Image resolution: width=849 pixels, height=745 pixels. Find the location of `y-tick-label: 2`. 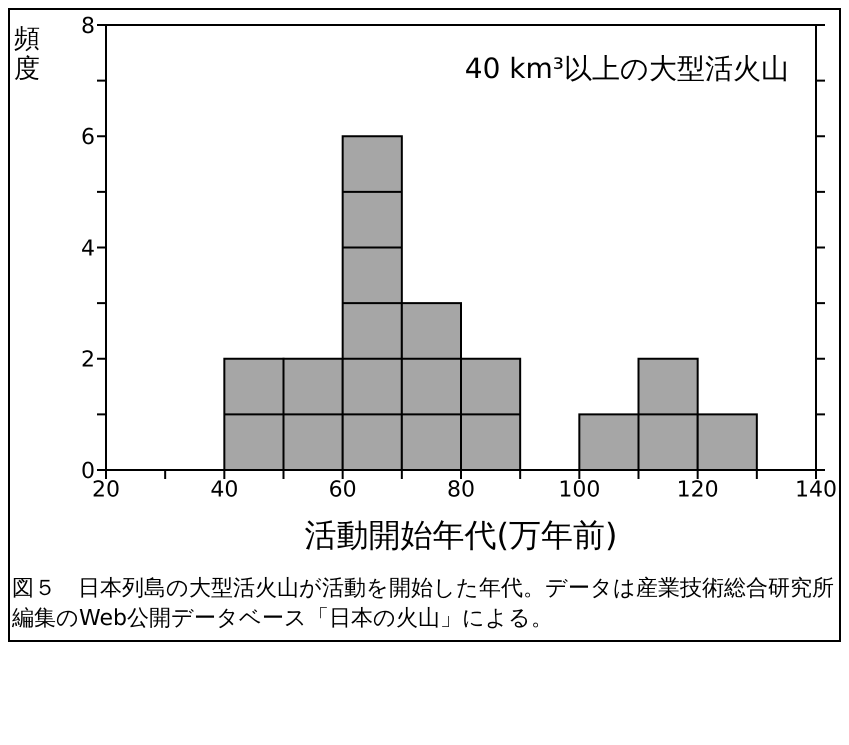

y-tick-label: 2 is located at coordinates (88, 360).